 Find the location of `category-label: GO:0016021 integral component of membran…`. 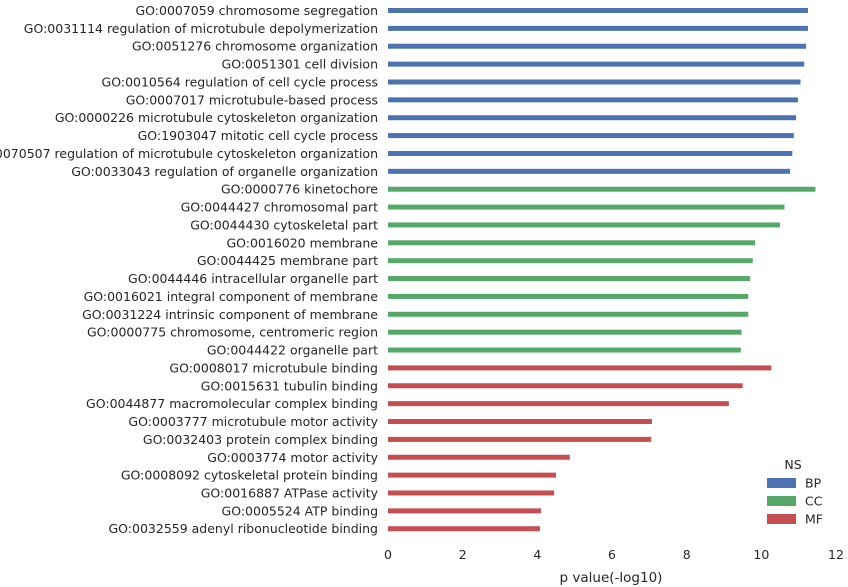

category-label: GO:0016021 integral component of membran… is located at coordinates (231, 296).